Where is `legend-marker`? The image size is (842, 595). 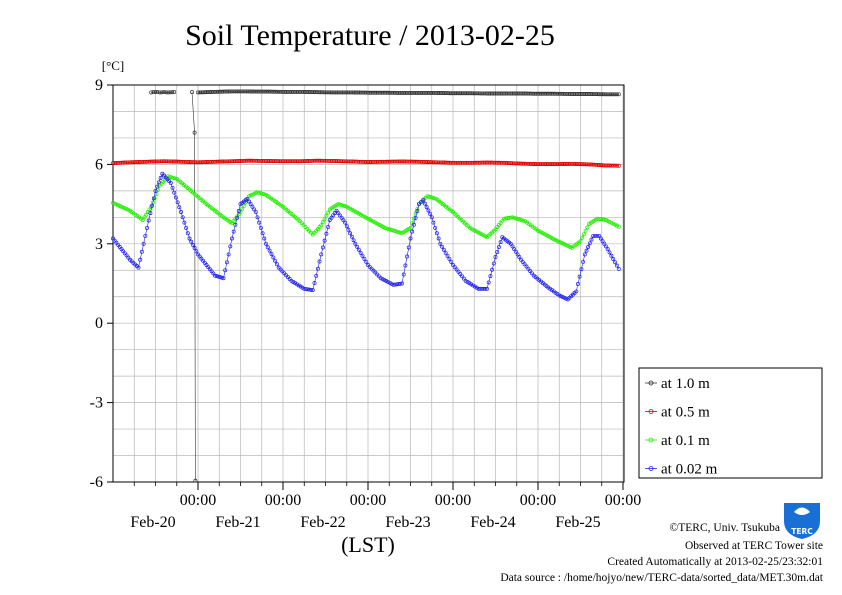
legend-marker is located at coordinates (651, 383).